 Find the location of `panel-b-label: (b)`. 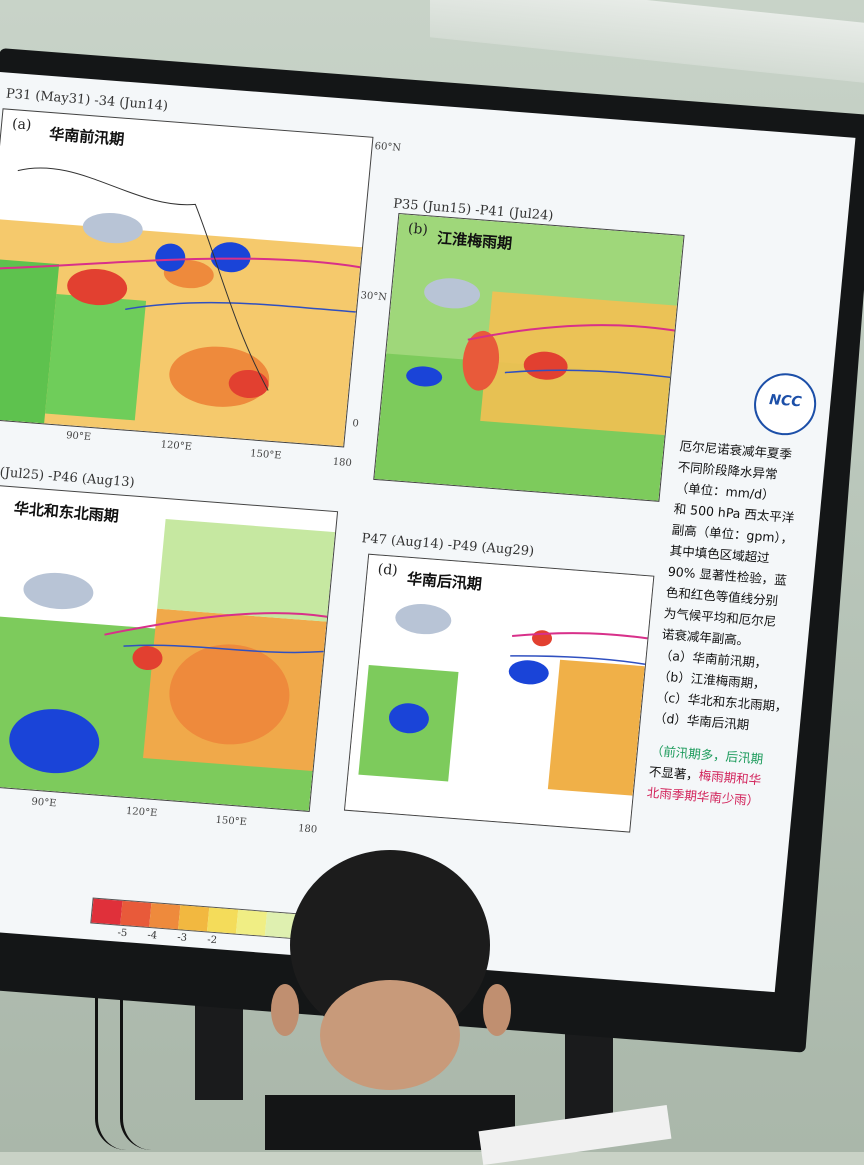

panel-b-label: (b) is located at coordinates (418, 229).